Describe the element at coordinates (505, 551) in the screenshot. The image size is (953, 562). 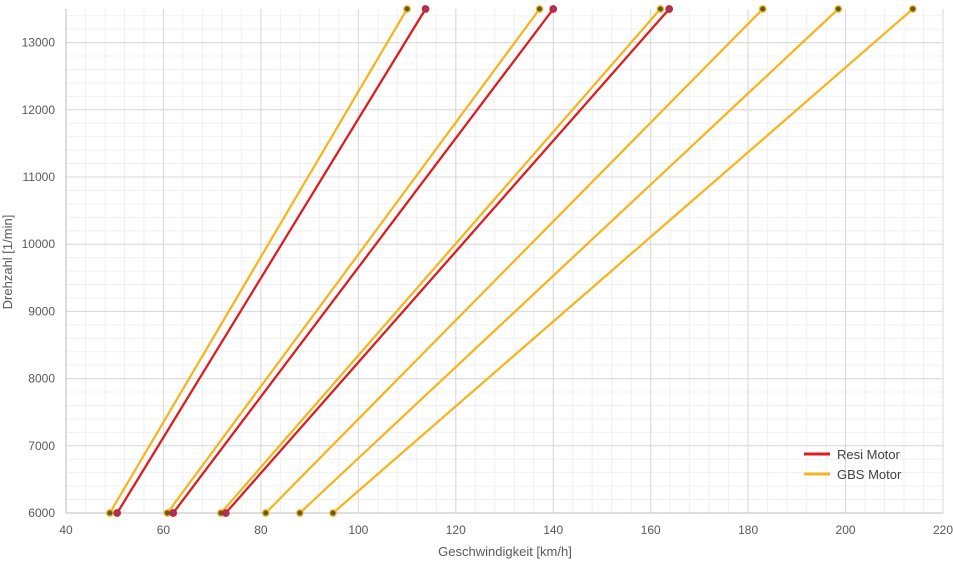
I see `x-axis-title: Geschwindigkeit [km/h]` at that location.